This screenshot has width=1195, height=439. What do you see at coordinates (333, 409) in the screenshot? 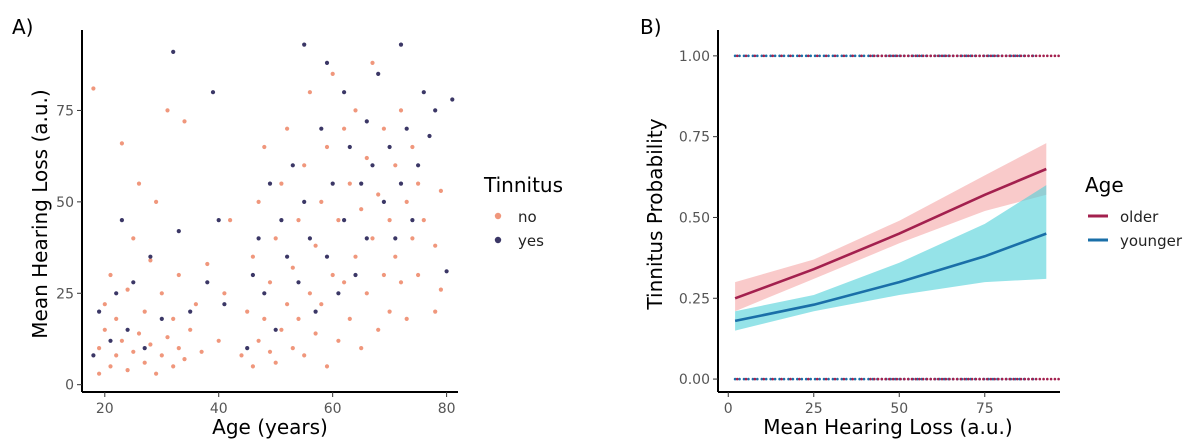
I see `panel-a-x-tick-label: 60` at bounding box center [333, 409].